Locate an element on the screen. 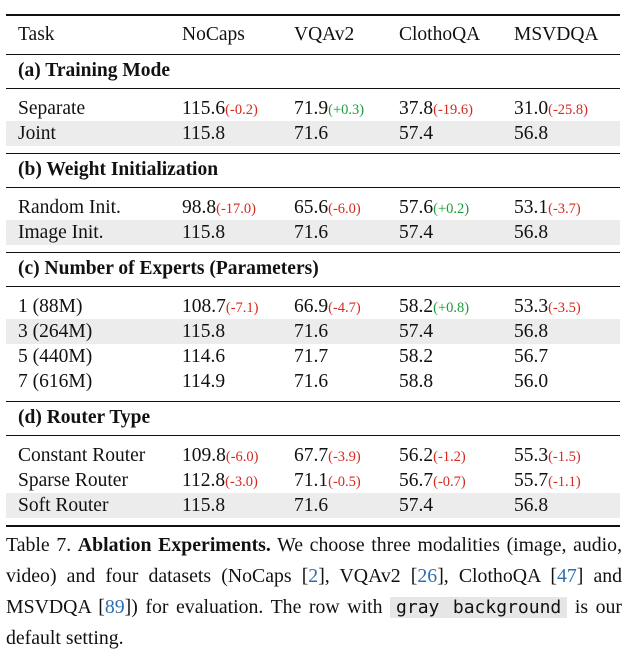 The width and height of the screenshot is (630, 654). cell-vqav2: 66.9(-4.7) is located at coordinates (327, 307).